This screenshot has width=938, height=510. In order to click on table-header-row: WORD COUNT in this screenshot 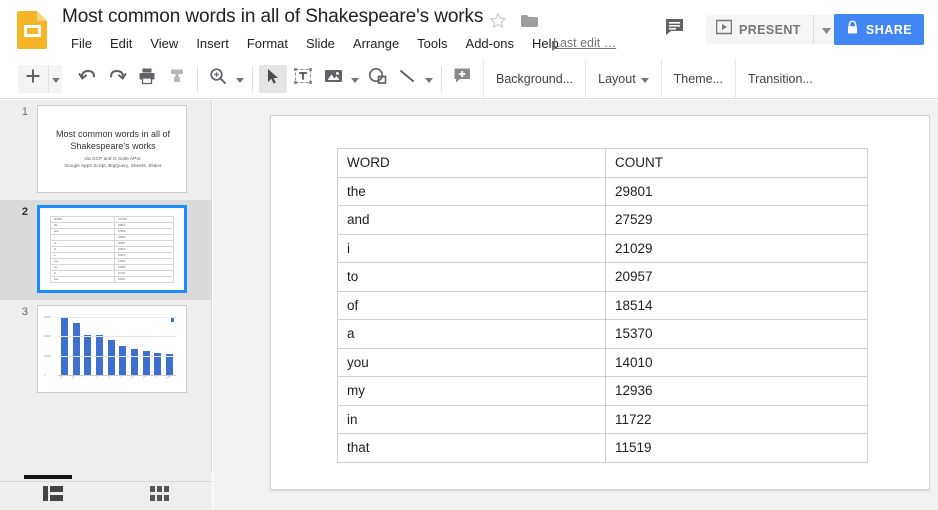, I will do `click(602, 163)`.